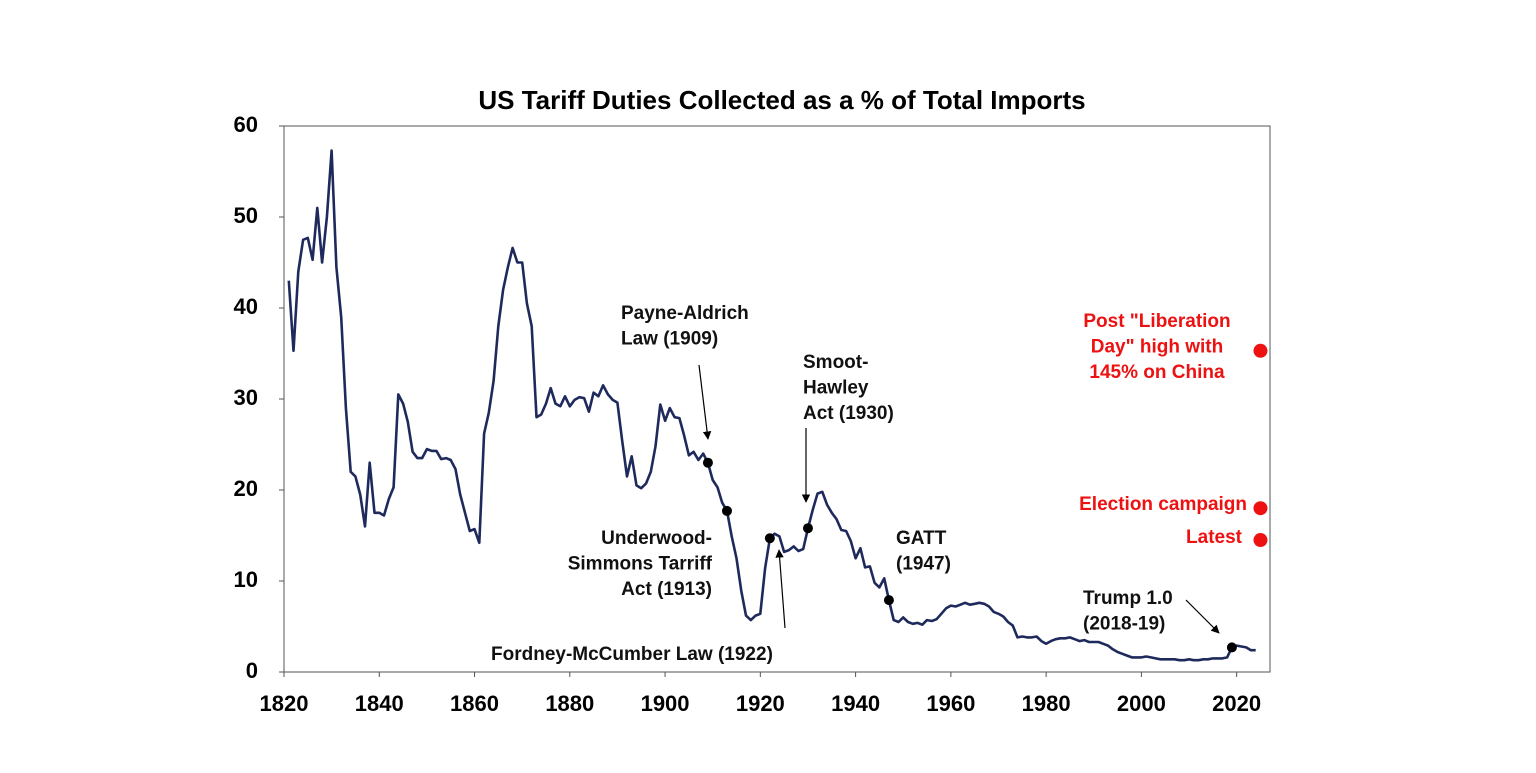 This screenshot has height=773, width=1536. What do you see at coordinates (252, 670) in the screenshot?
I see `y-tick-label: 0` at bounding box center [252, 670].